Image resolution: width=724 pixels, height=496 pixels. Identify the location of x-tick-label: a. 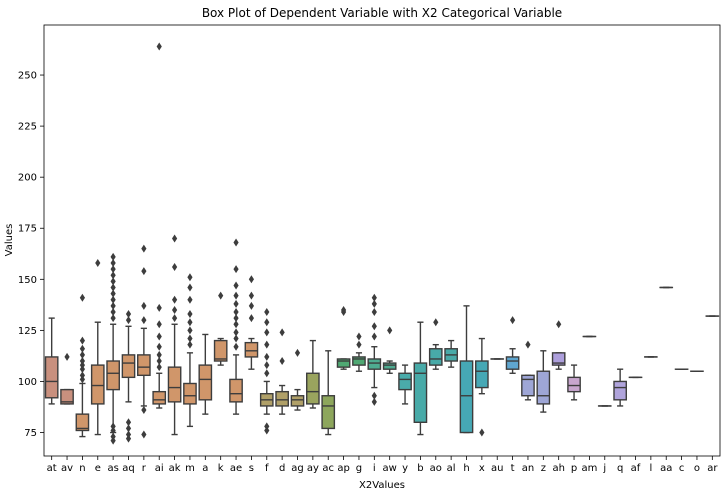
(205, 468).